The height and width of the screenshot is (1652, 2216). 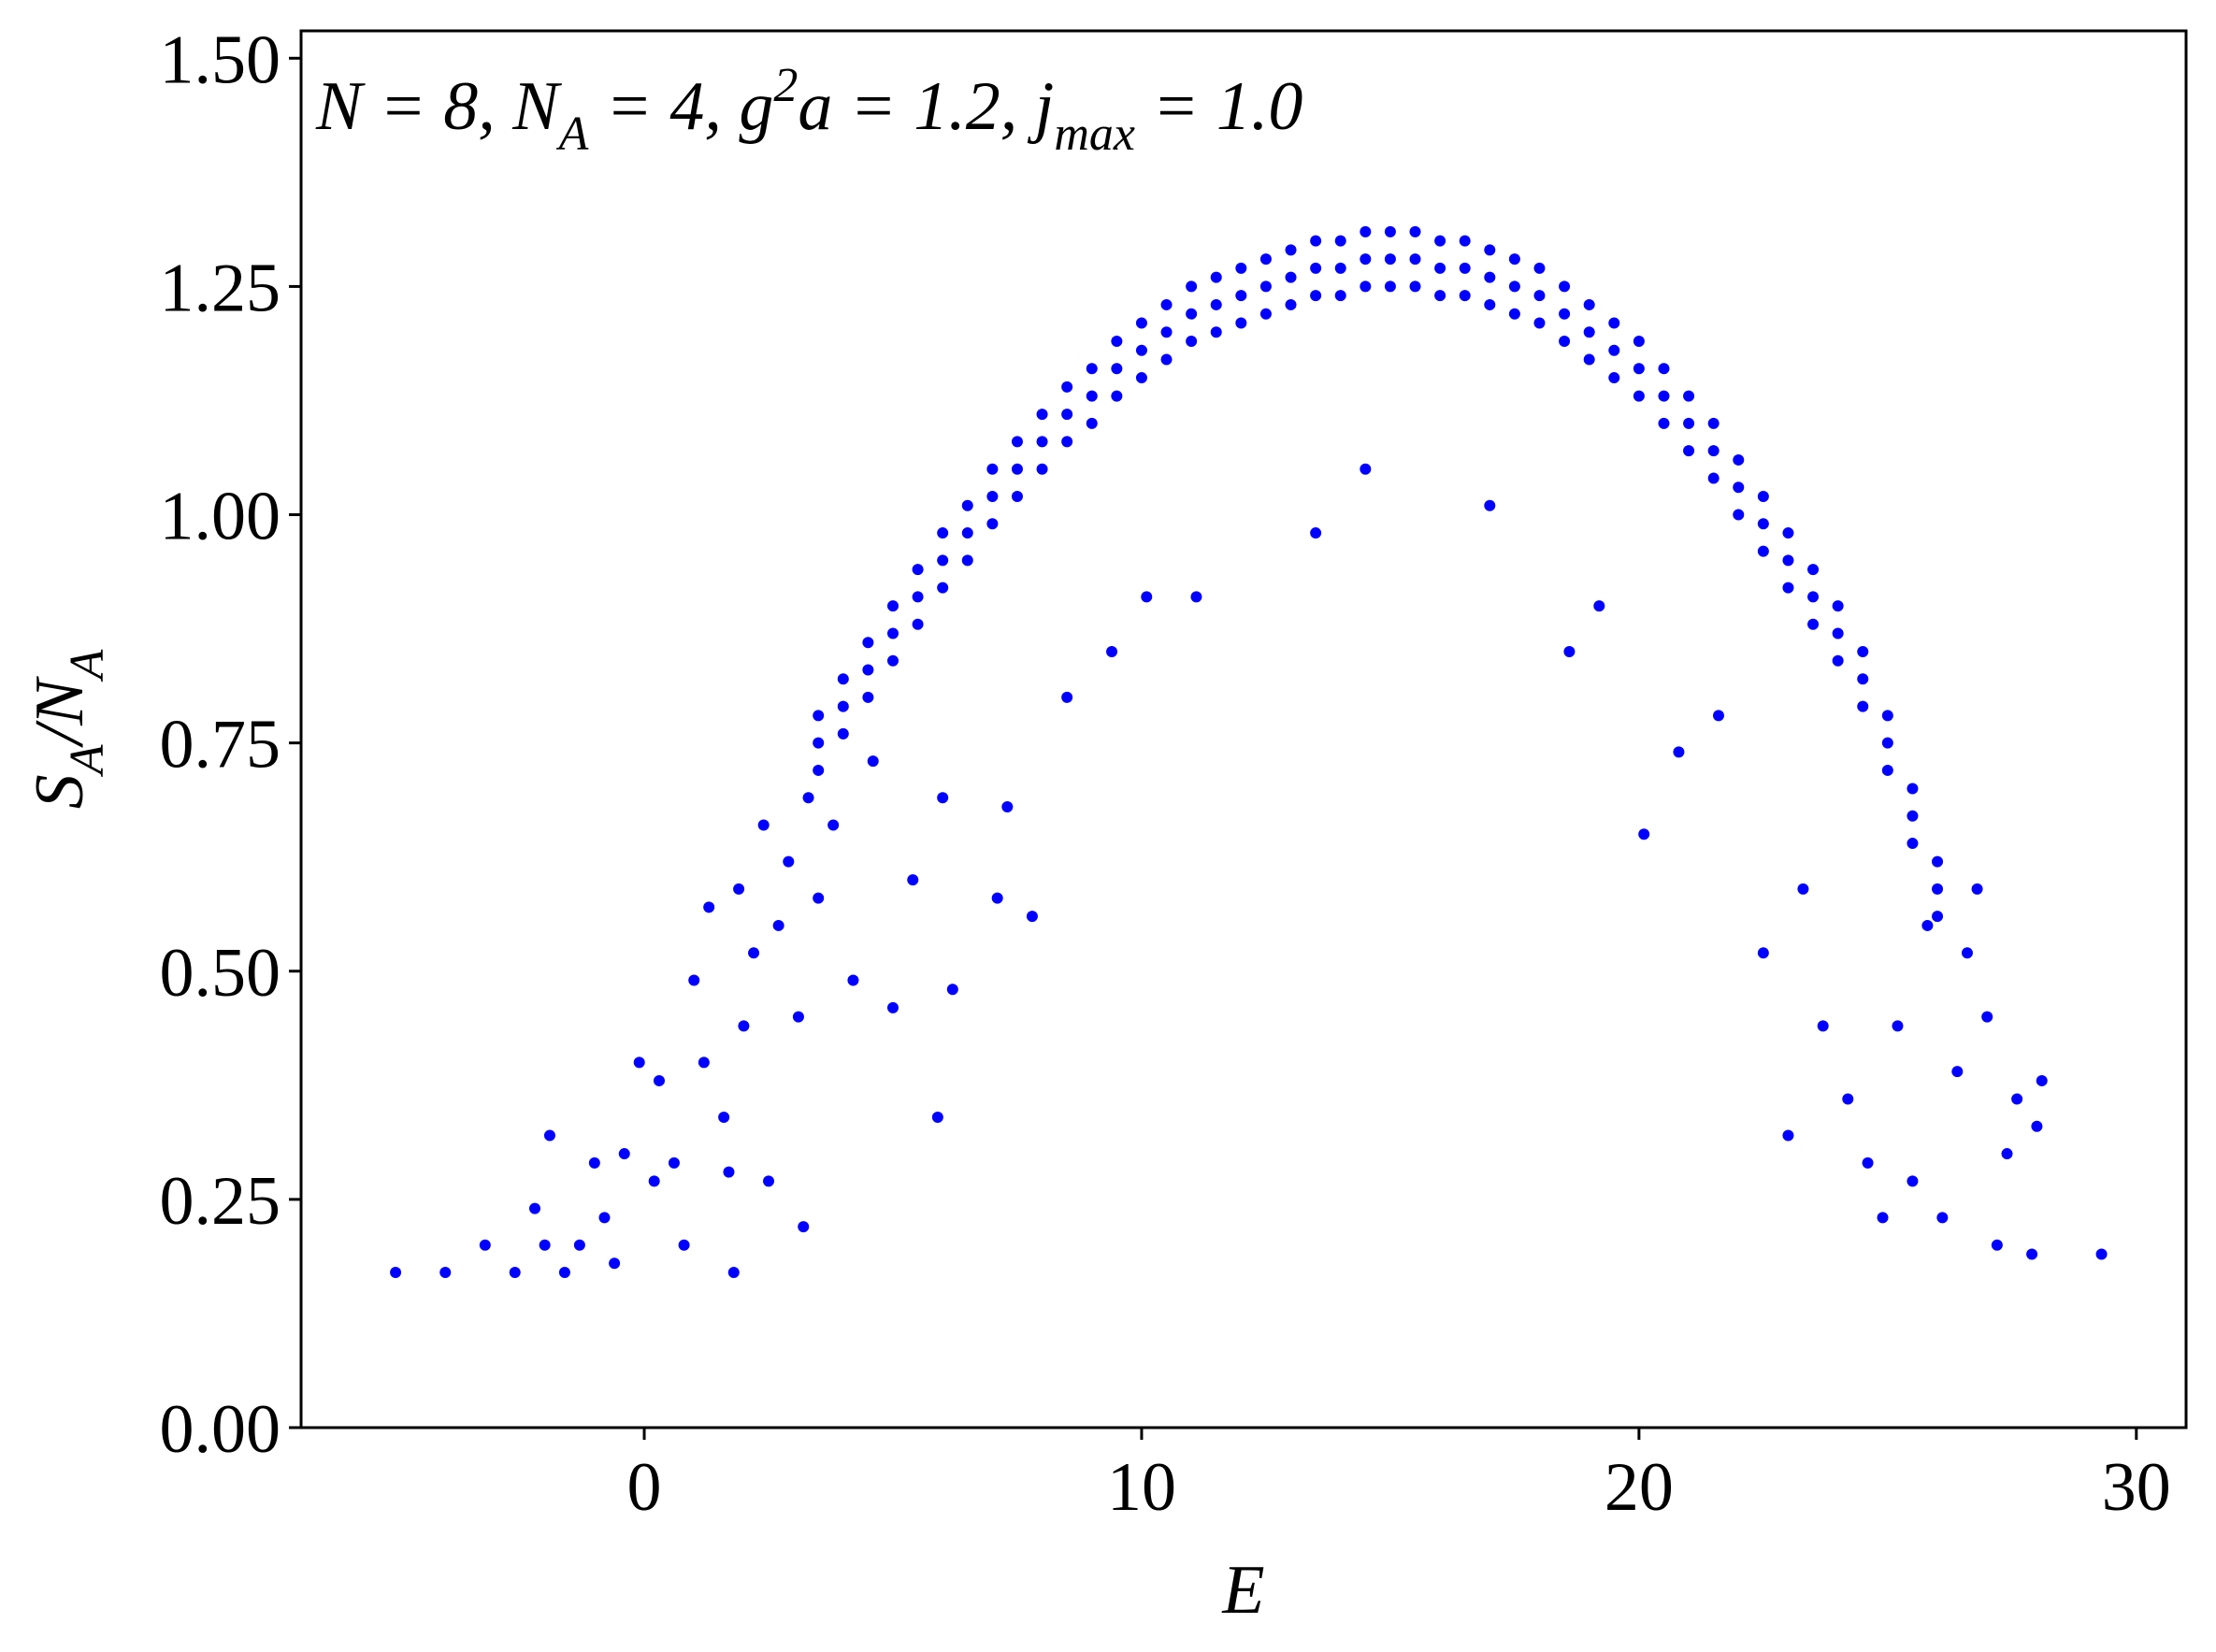 What do you see at coordinates (220, 517) in the screenshot?
I see `y-tick-label: 1.00` at bounding box center [220, 517].